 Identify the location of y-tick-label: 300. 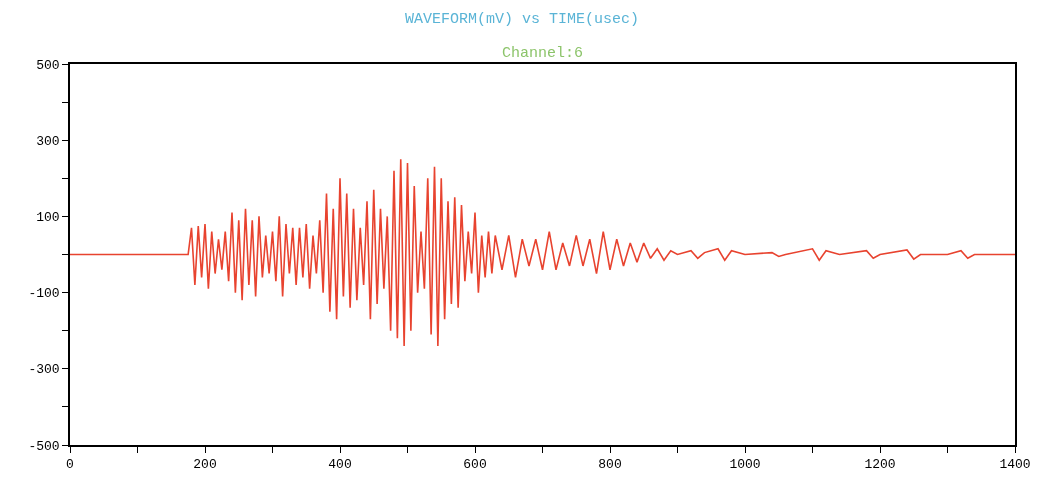
(48, 141).